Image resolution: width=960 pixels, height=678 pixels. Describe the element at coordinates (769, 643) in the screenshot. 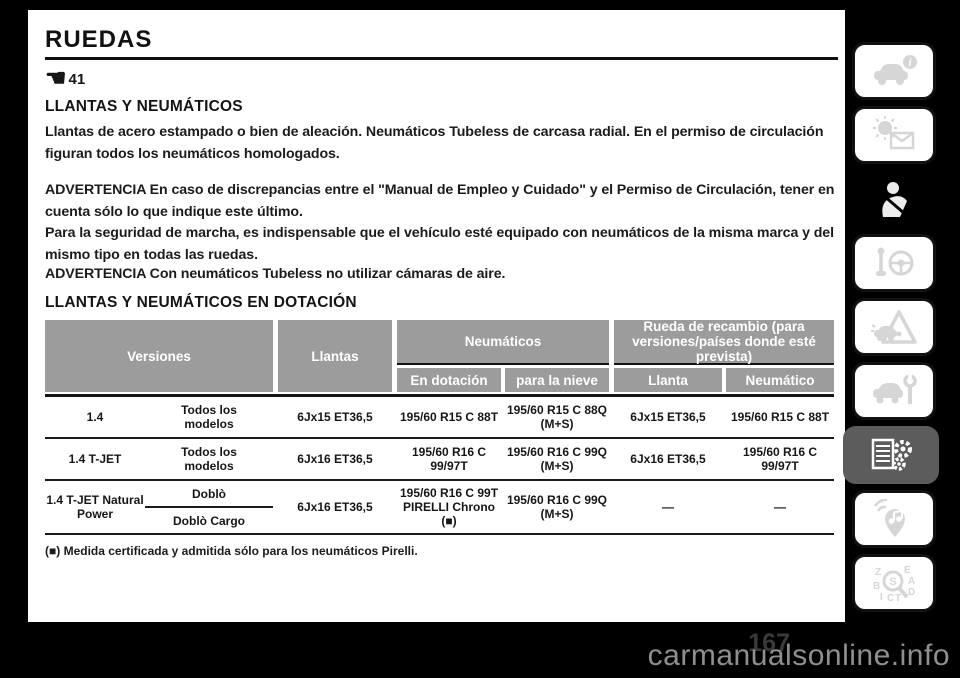

I see `page-number: 167` at that location.